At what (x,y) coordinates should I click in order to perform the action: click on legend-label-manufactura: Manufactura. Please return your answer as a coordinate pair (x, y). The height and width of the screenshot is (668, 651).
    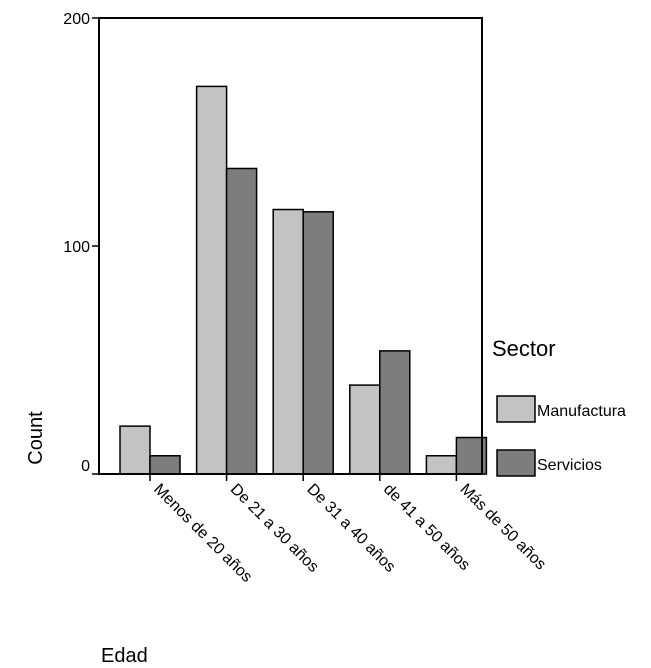
    Looking at the image, I should click on (581, 411).